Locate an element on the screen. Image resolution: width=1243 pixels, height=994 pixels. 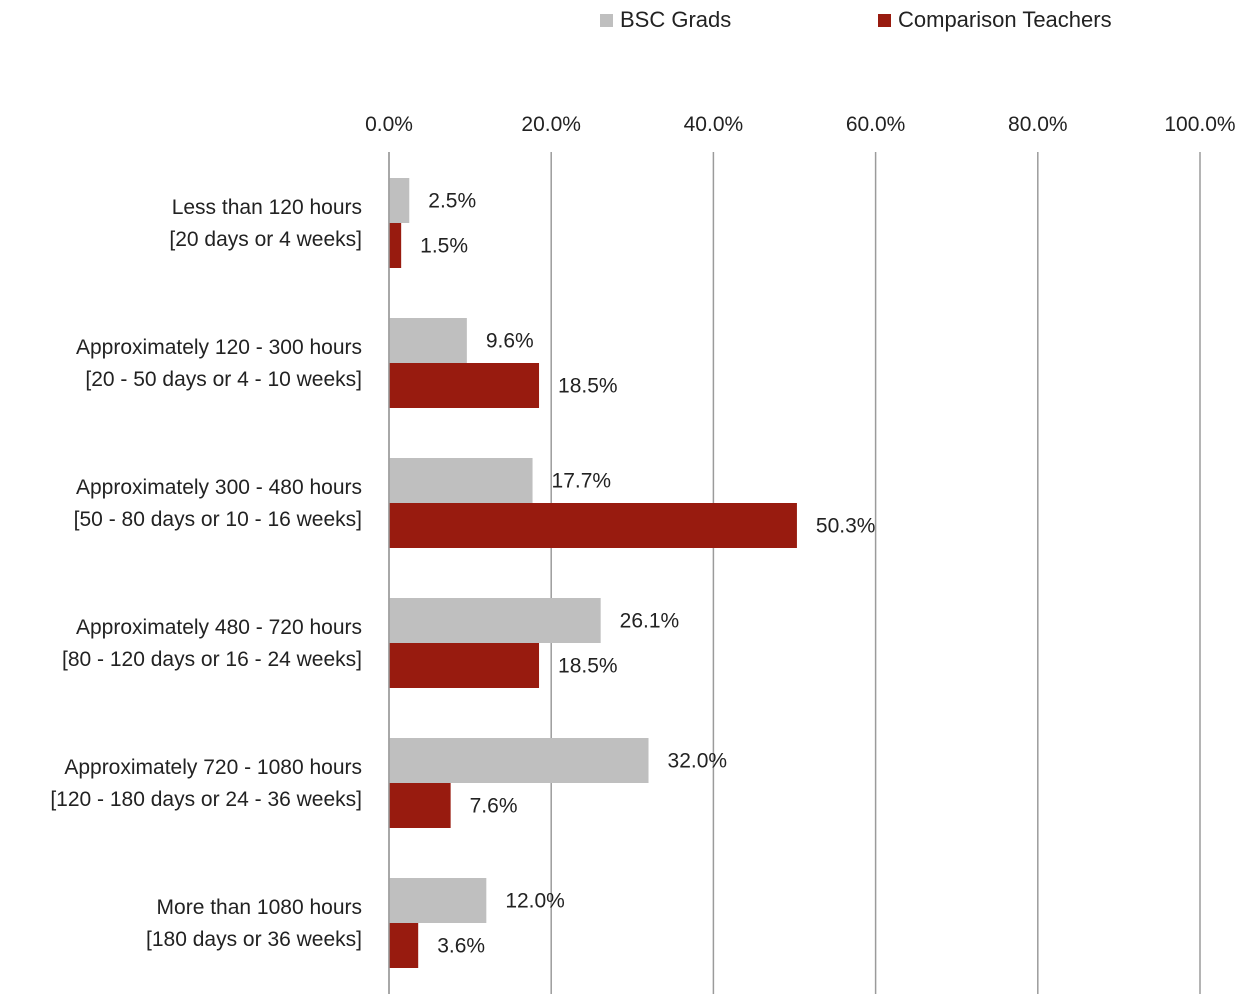
category-label: Approximately 480 - 720 hours is located at coordinates (219, 627).